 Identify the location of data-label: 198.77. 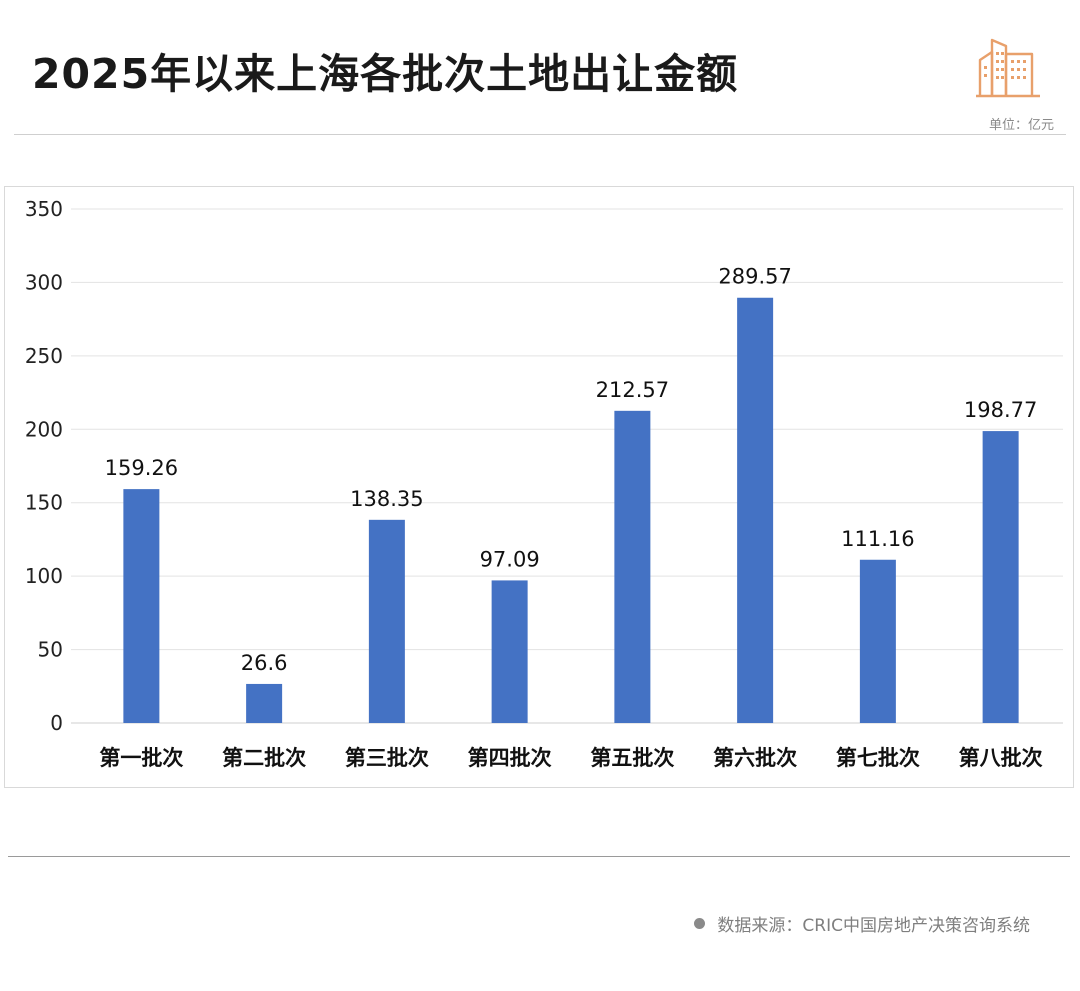
(1000, 410).